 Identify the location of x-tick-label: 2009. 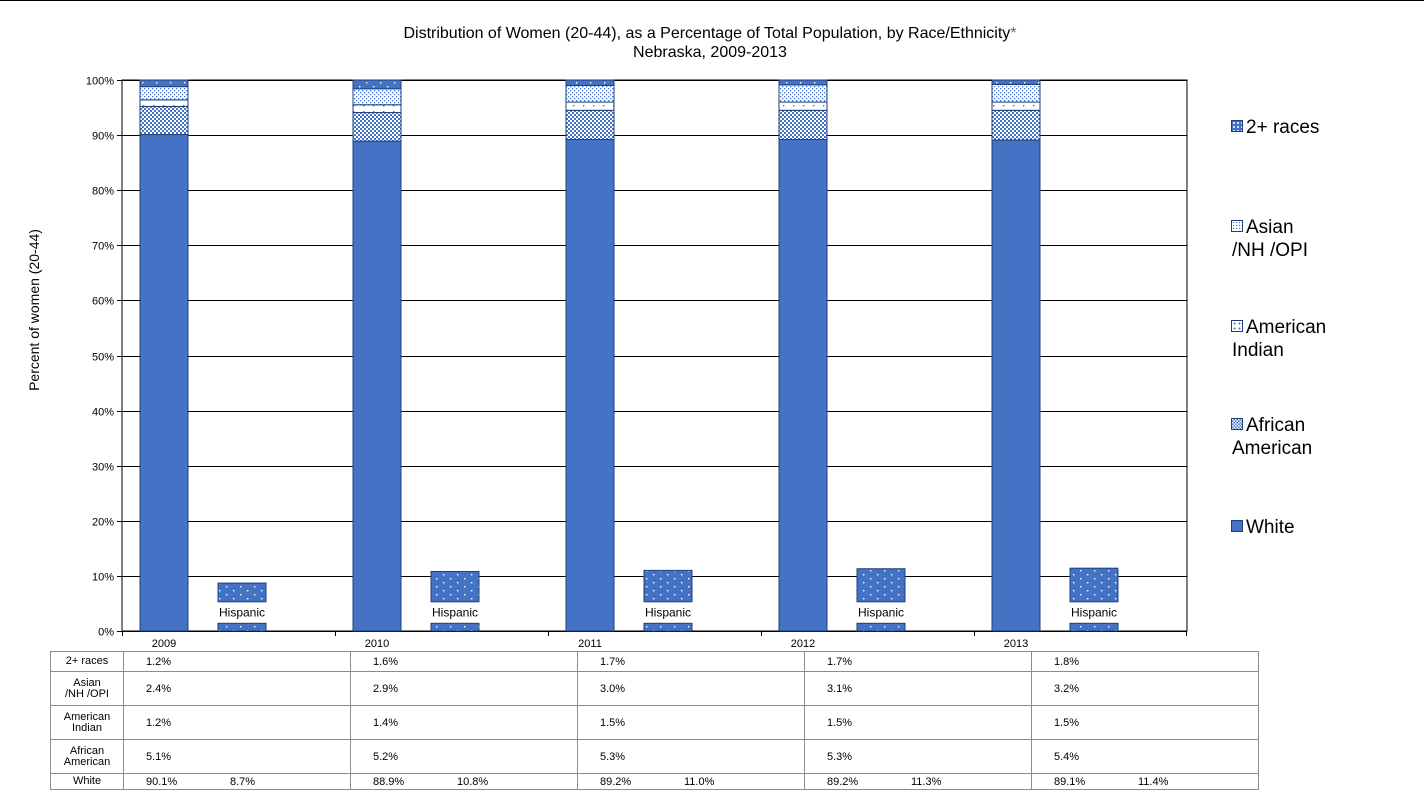
(164, 644).